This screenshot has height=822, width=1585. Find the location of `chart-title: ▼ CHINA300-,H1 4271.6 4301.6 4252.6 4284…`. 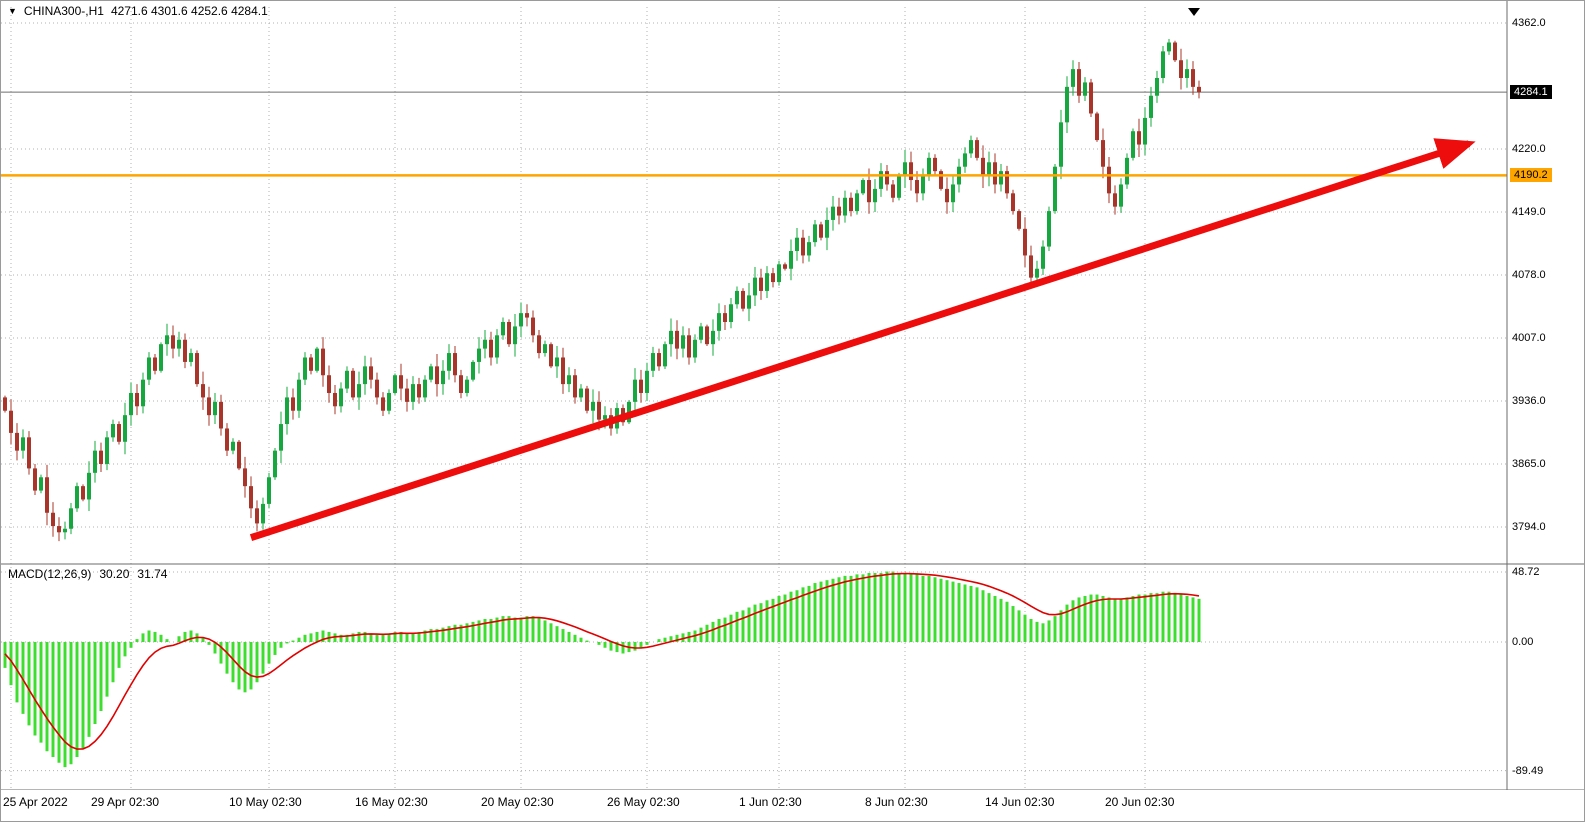

chart-title: ▼ CHINA300-,H1 4271.6 4301.6 4252.6 4284… is located at coordinates (138, 11).